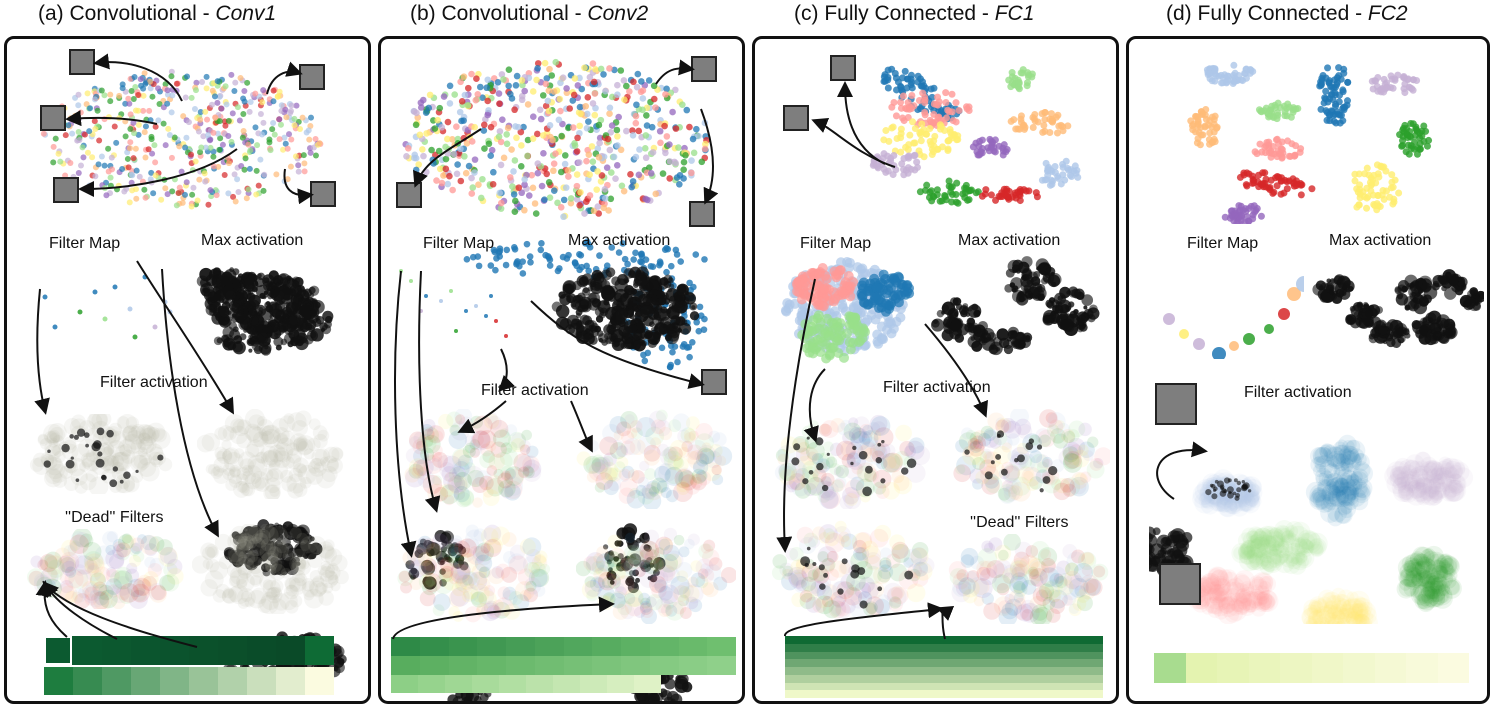 The height and width of the screenshot is (711, 1494). I want to click on panel-d-prefix: (d) Fully Connected -, so click(1267, 13).